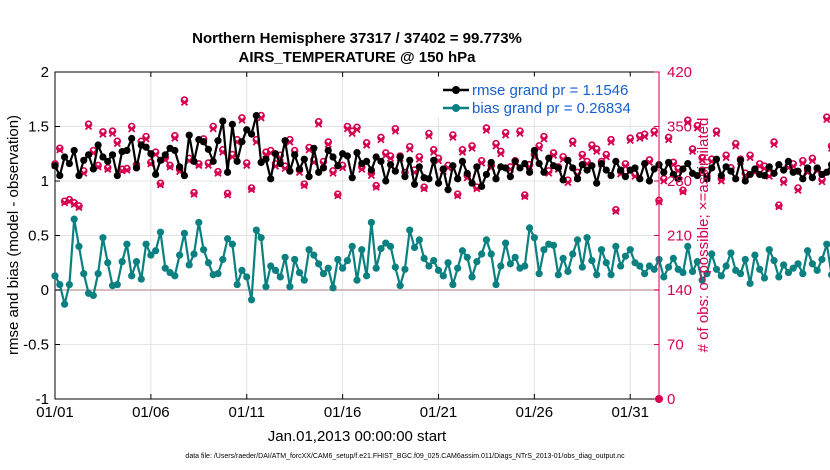  What do you see at coordinates (535, 412) in the screenshot?
I see `x-tick-label: 01/26` at bounding box center [535, 412].